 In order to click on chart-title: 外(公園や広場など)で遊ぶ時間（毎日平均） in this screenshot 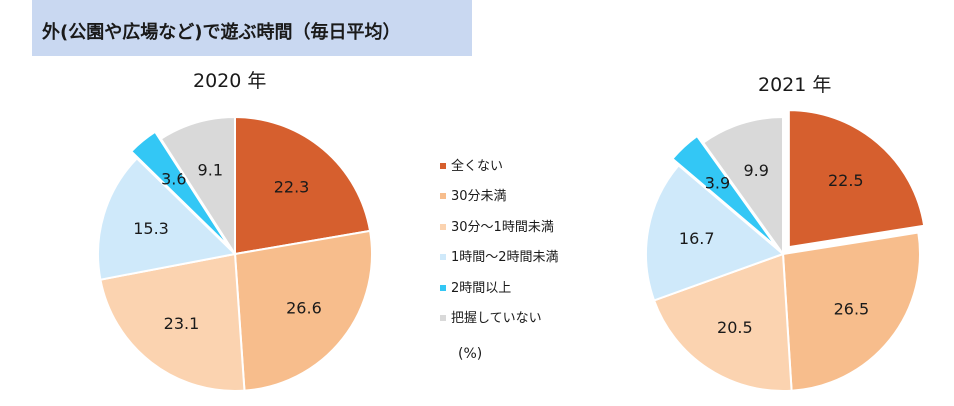, I will do `click(221, 32)`.